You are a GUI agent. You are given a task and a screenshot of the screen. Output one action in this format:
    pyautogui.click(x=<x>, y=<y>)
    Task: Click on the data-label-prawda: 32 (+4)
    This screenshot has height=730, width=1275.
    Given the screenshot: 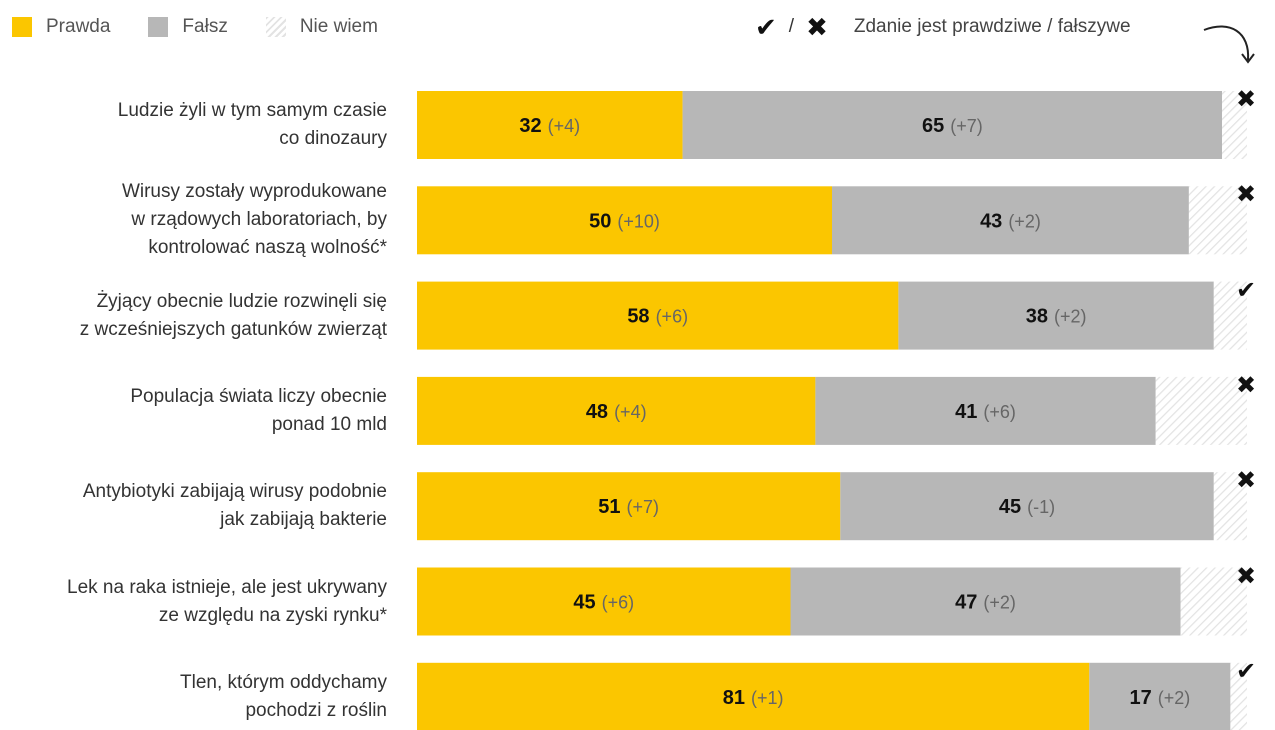 What is the action you would take?
    pyautogui.click(x=549, y=126)
    